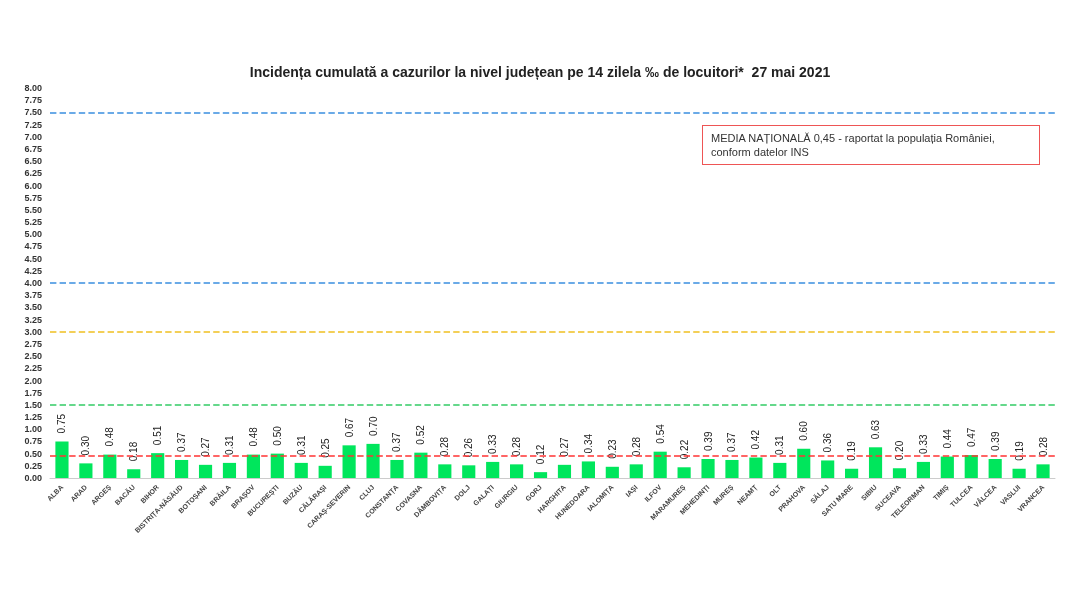 This screenshot has width=1080, height=608. Describe the element at coordinates (33, 124) in the screenshot. I see `y-tick-label: 7.25` at that location.